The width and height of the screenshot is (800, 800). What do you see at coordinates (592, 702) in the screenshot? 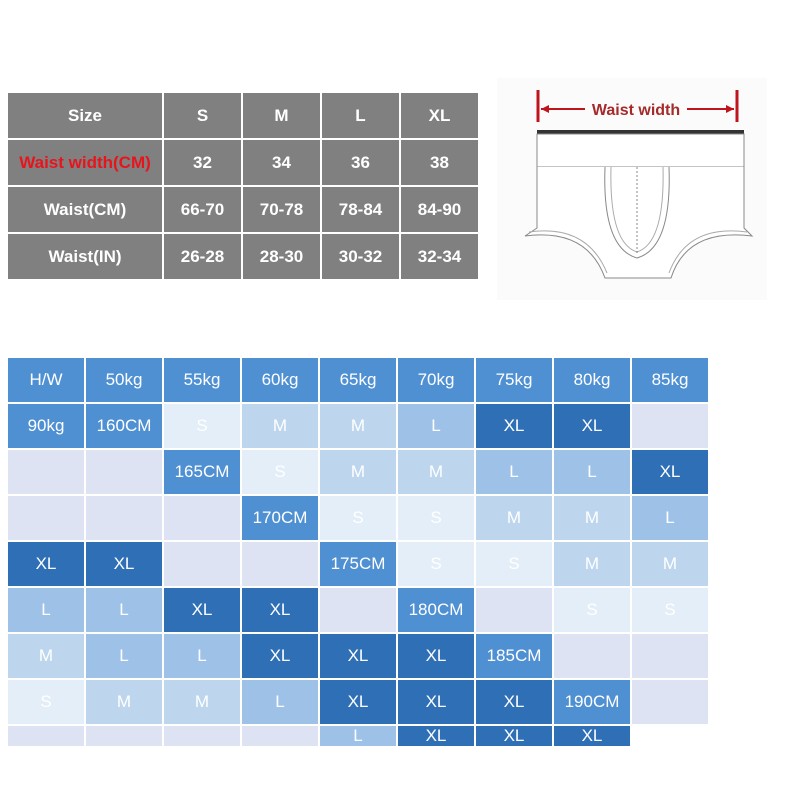
I see `height-label: 190CM` at bounding box center [592, 702].